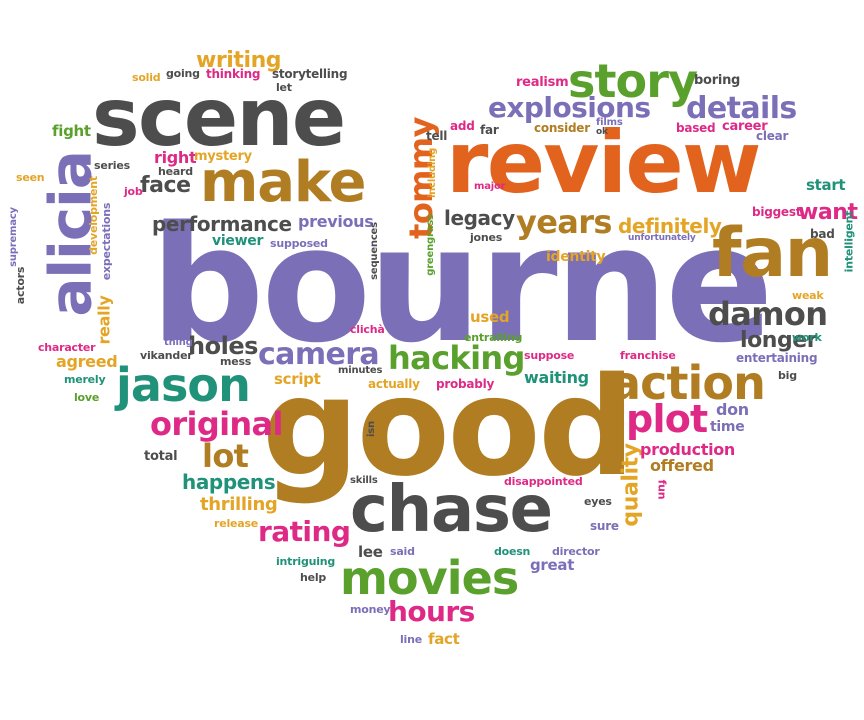 This screenshot has height=720, width=864. What do you see at coordinates (225, 456) in the screenshot?
I see `word-lot: lot` at bounding box center [225, 456].